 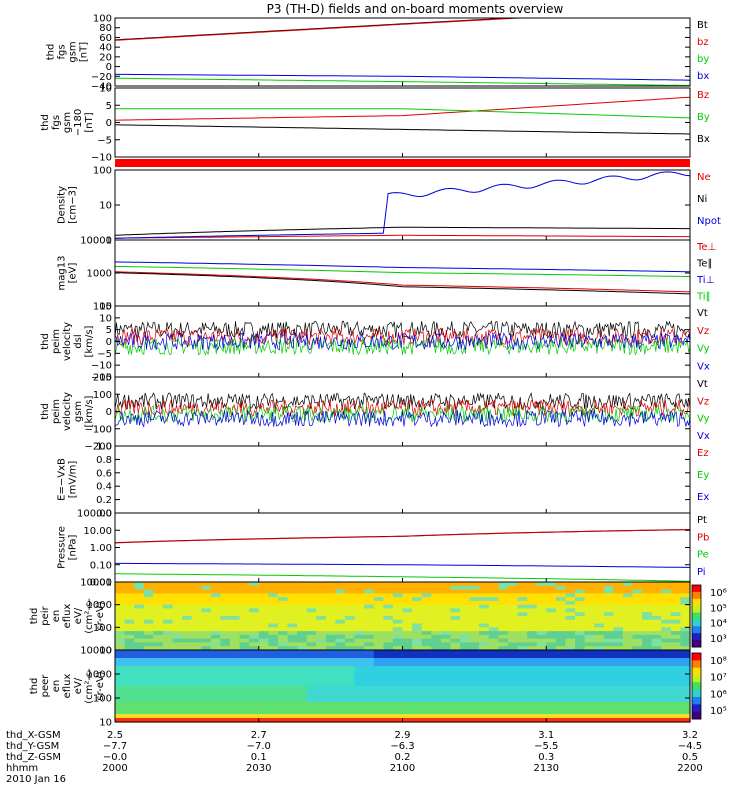 I want to click on panel-frame, so click(x=402, y=547).